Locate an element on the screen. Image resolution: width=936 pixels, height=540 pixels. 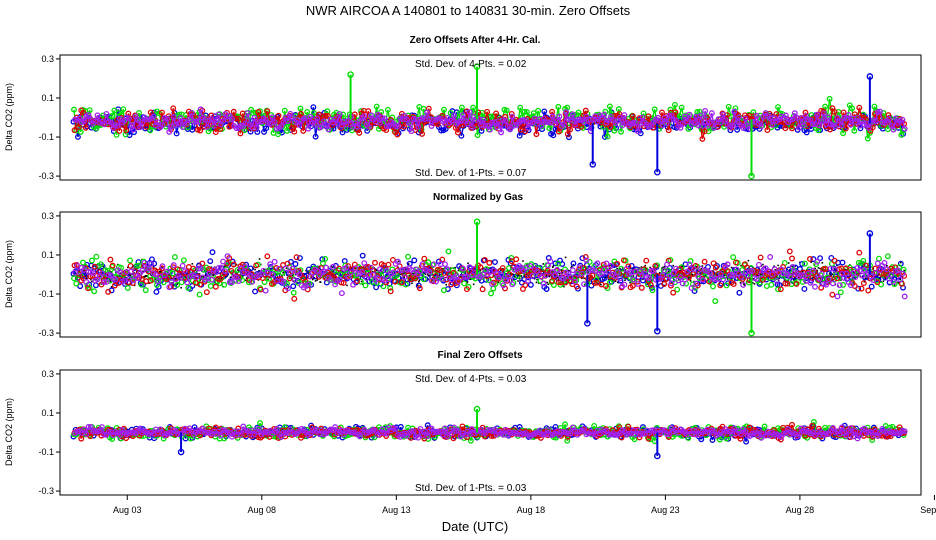
panel-title: Normalized by Gas is located at coordinates (478, 197).